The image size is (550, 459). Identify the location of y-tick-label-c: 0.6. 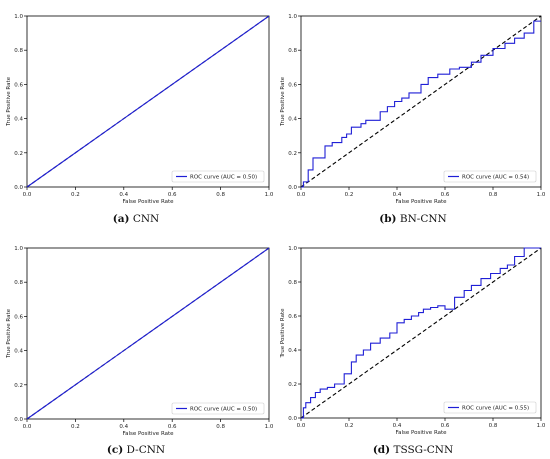
(18, 317).